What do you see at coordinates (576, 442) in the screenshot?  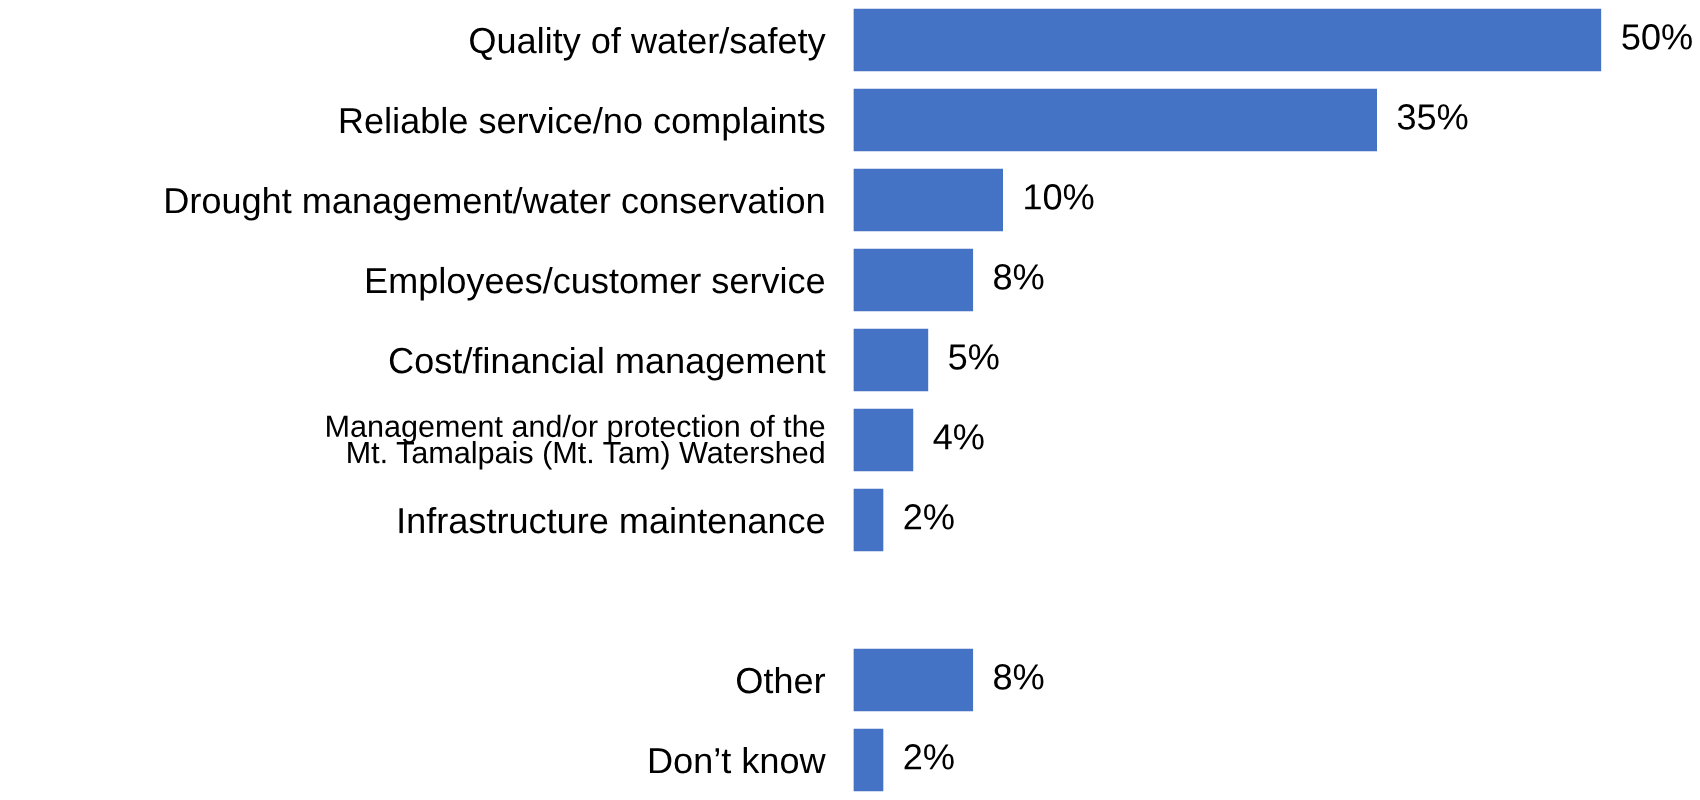 I see `y-tick-label: Management and/or protection of the Mt. Tamalpais (Mt. Tam) Watershed` at bounding box center [576, 442].